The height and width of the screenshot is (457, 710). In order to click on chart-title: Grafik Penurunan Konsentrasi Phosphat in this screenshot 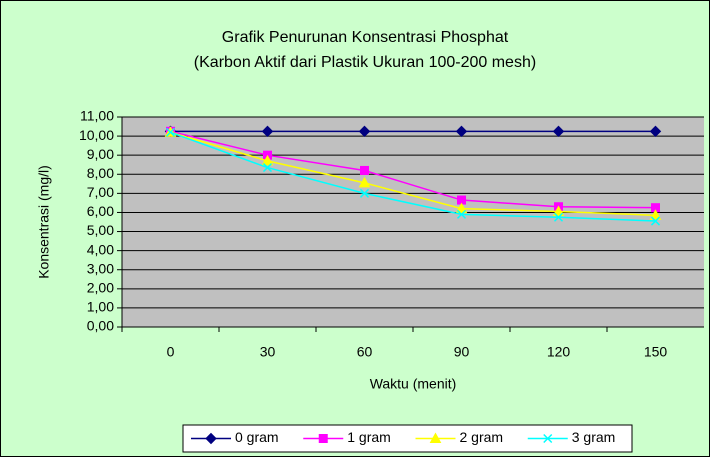, I will do `click(365, 37)`.